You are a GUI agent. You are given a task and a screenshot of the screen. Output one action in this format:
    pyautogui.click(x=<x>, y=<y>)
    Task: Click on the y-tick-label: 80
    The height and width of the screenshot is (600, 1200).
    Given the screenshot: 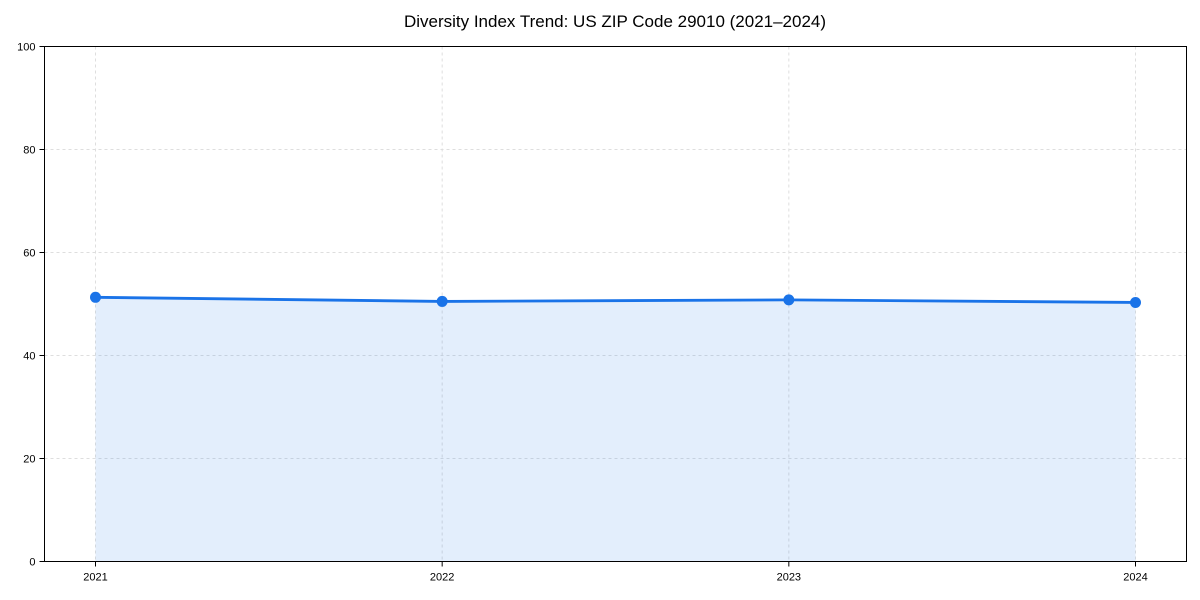 What is the action you would take?
    pyautogui.click(x=29, y=151)
    